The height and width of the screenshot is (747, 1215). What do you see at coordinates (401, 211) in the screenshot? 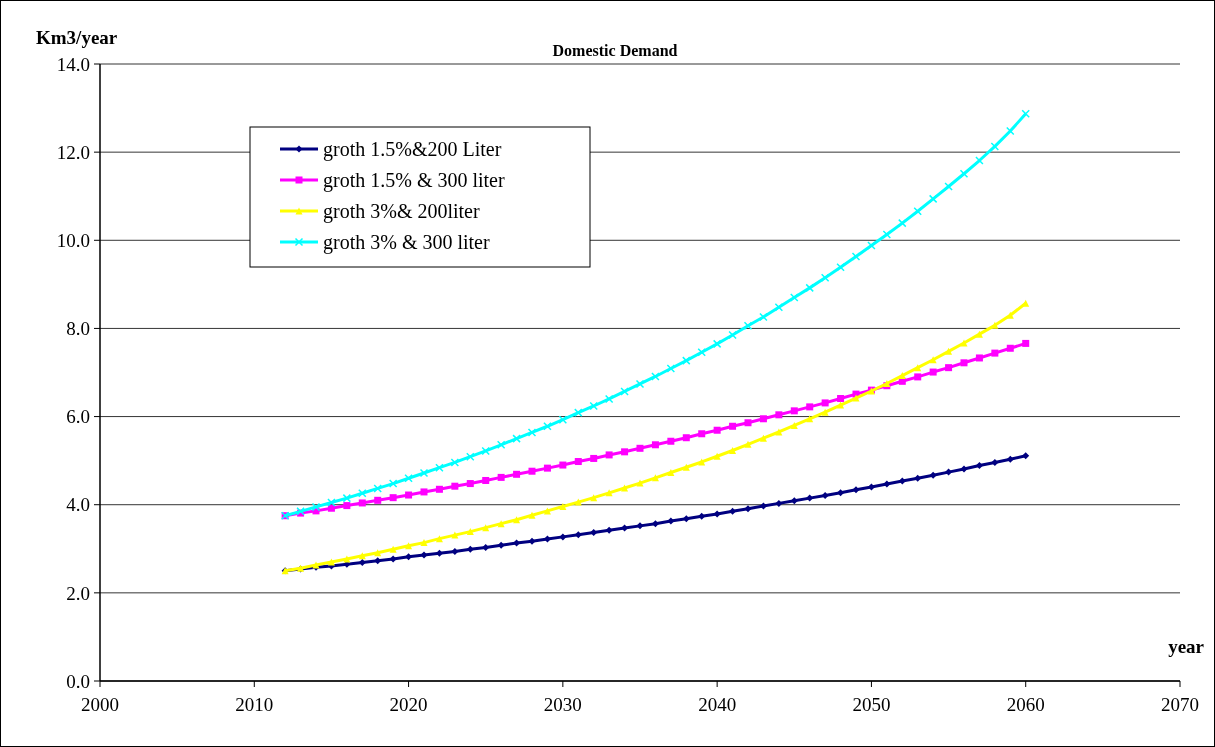
I see `legend-label: groth 3%& 200liter` at bounding box center [401, 211].